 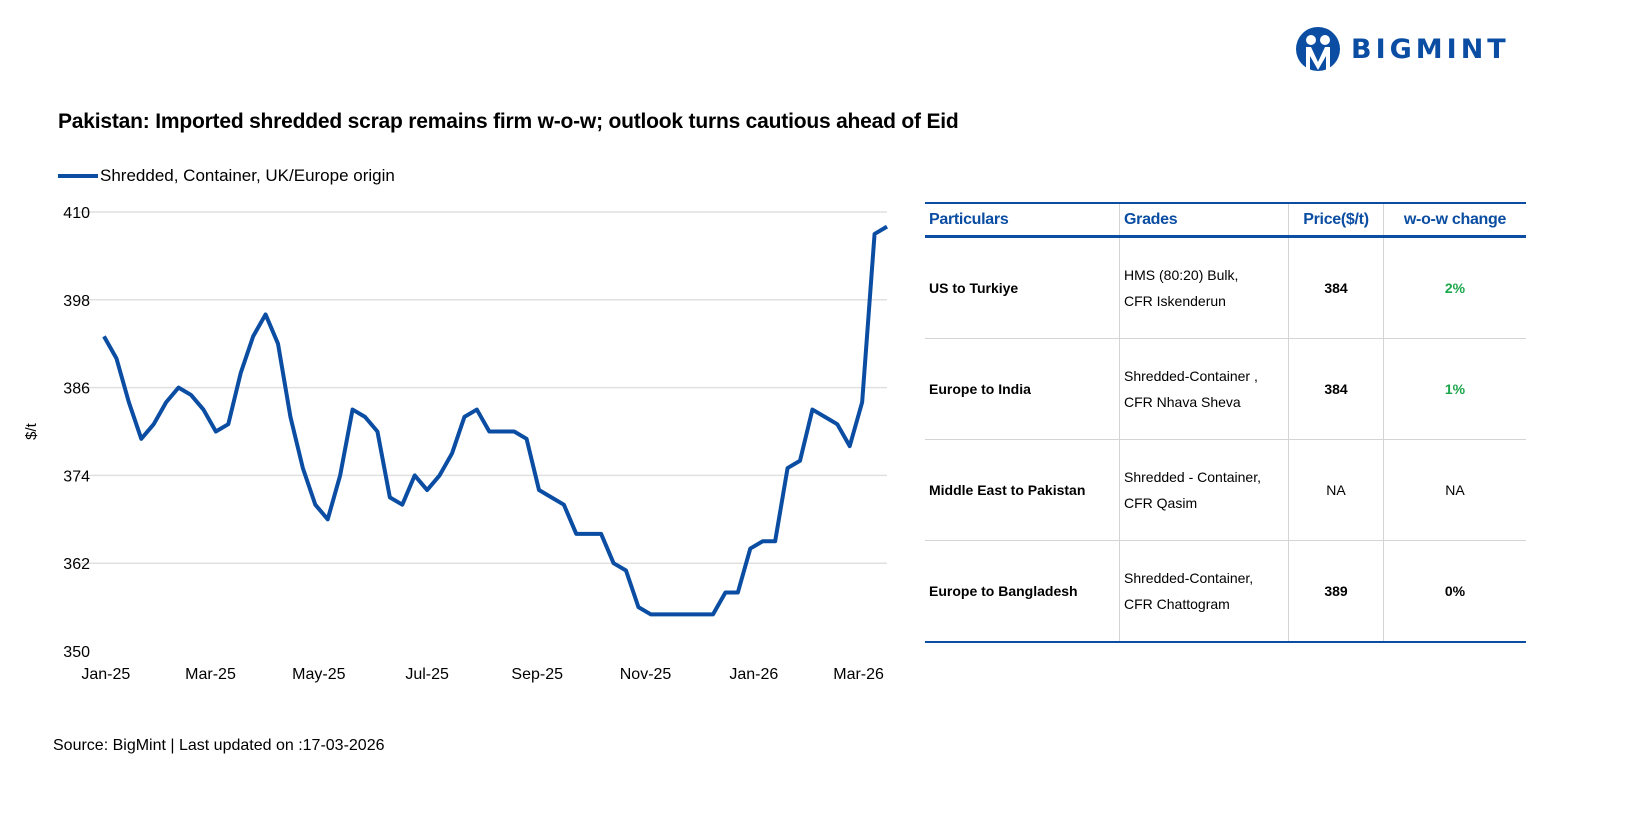 I want to click on y-tick-label: 374, so click(x=76, y=476).